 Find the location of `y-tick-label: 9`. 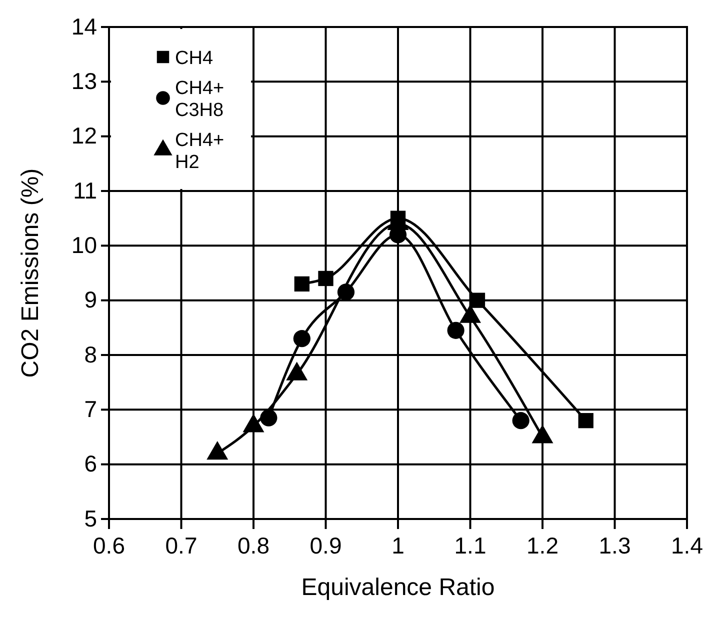

y-tick-label: 9 is located at coordinates (90, 299).